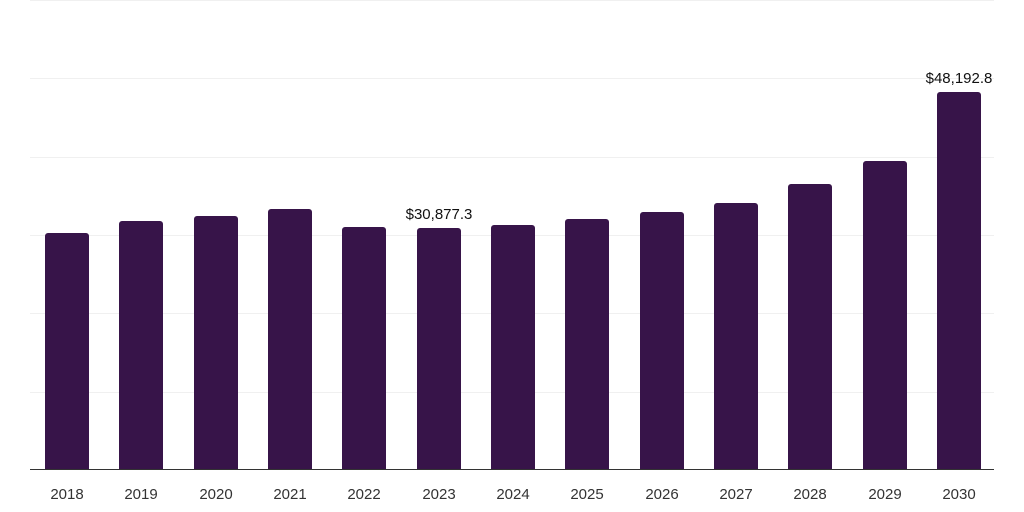  What do you see at coordinates (216, 494) in the screenshot?
I see `x-tick-label: 2020` at bounding box center [216, 494].